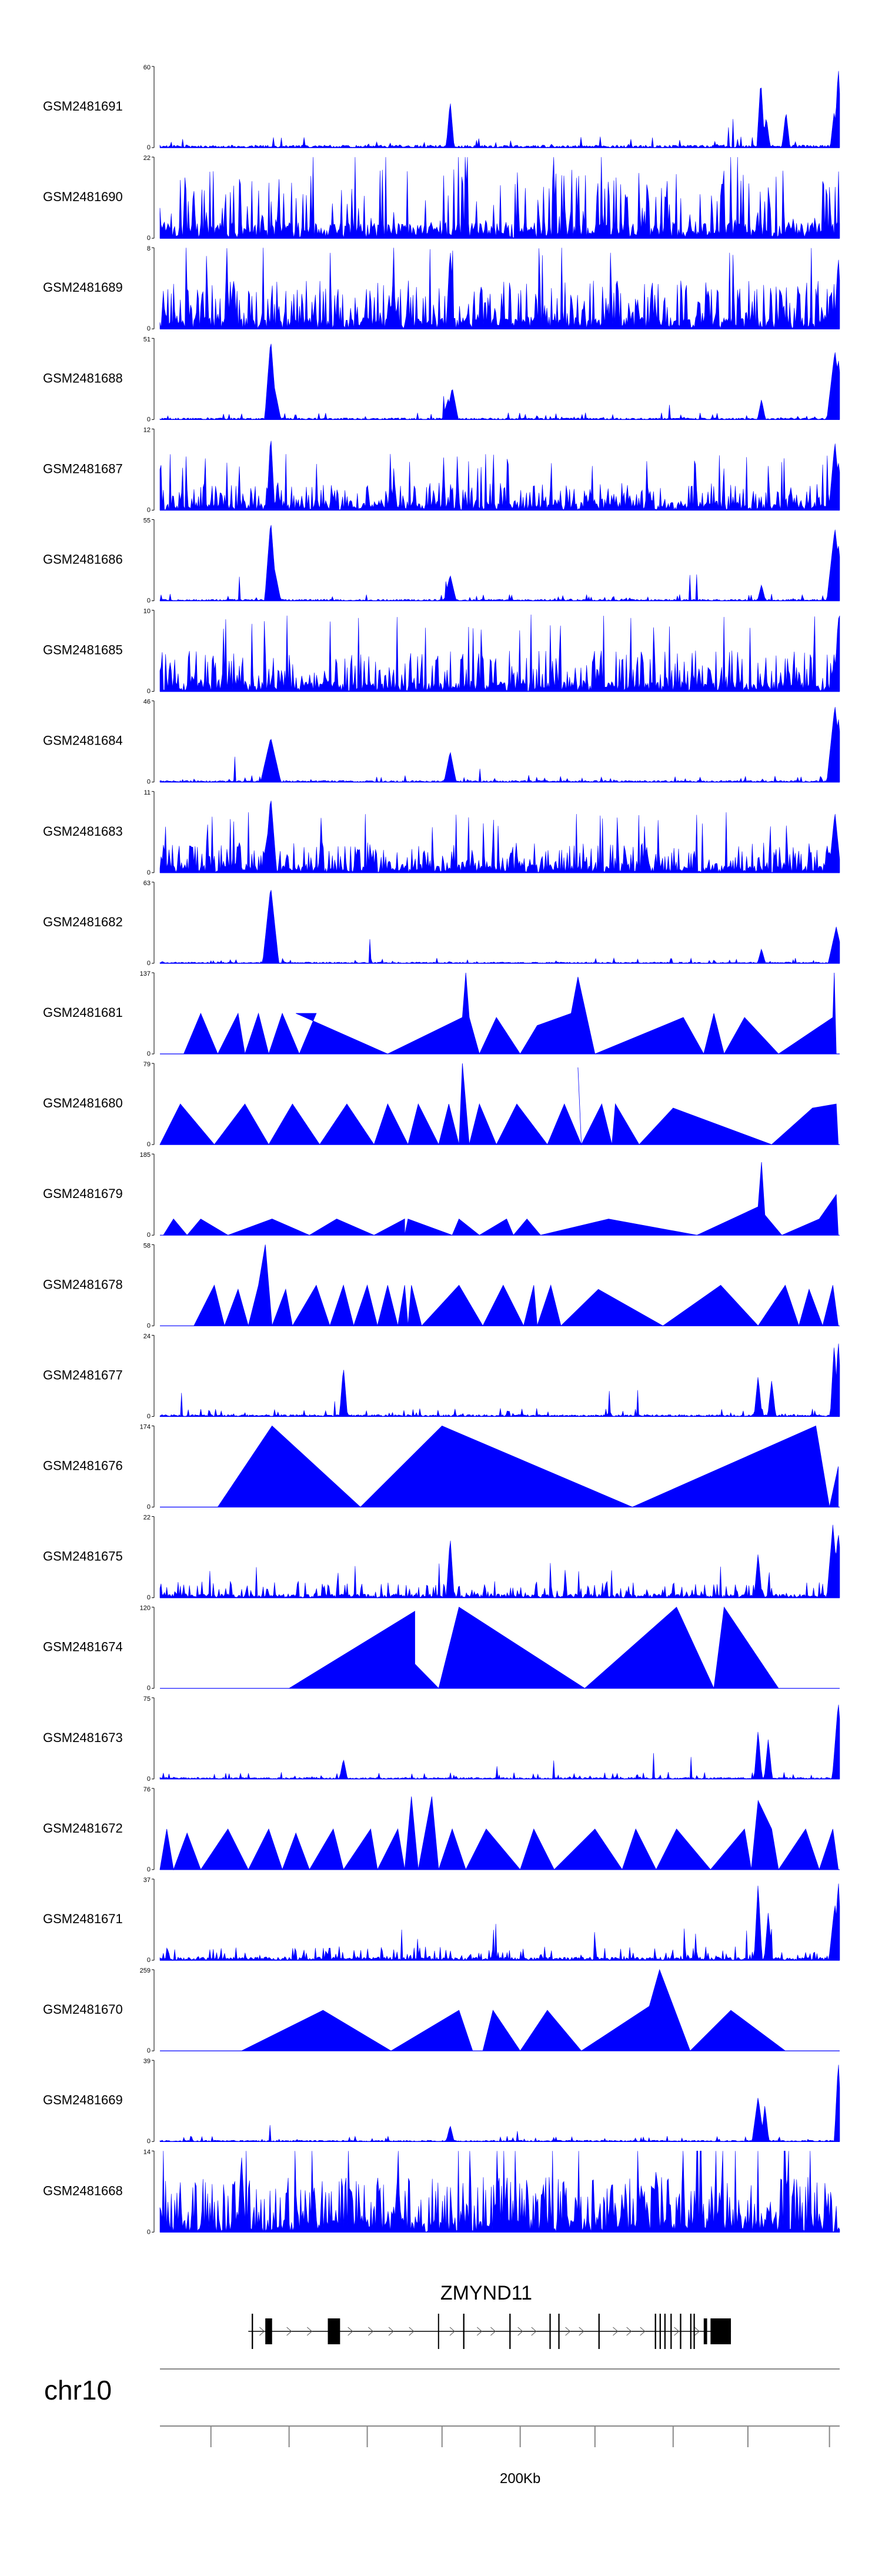  What do you see at coordinates (441, 1557) in the screenshot?
I see `track-GSM2481675: GSM2481675 22 0` at bounding box center [441, 1557].